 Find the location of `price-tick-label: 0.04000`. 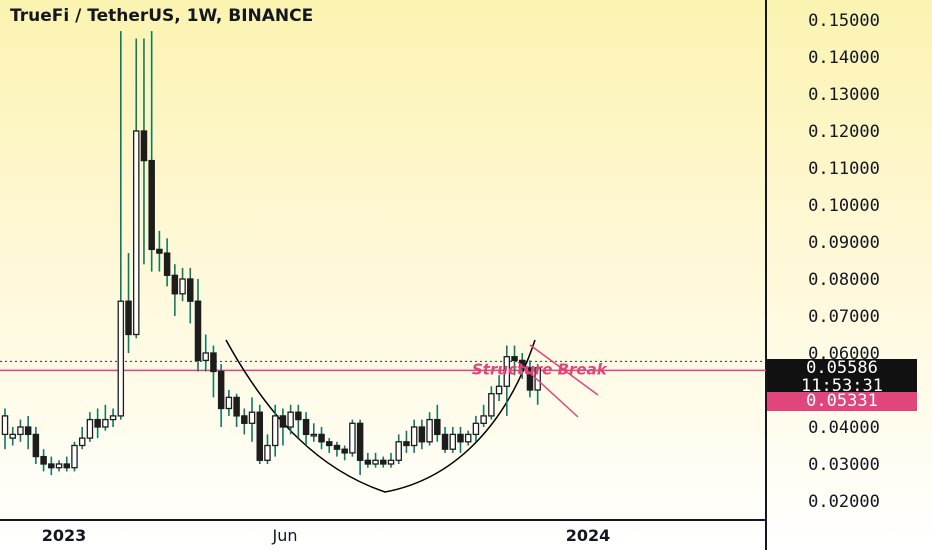

price-tick-label: 0.04000 is located at coordinates (844, 428).